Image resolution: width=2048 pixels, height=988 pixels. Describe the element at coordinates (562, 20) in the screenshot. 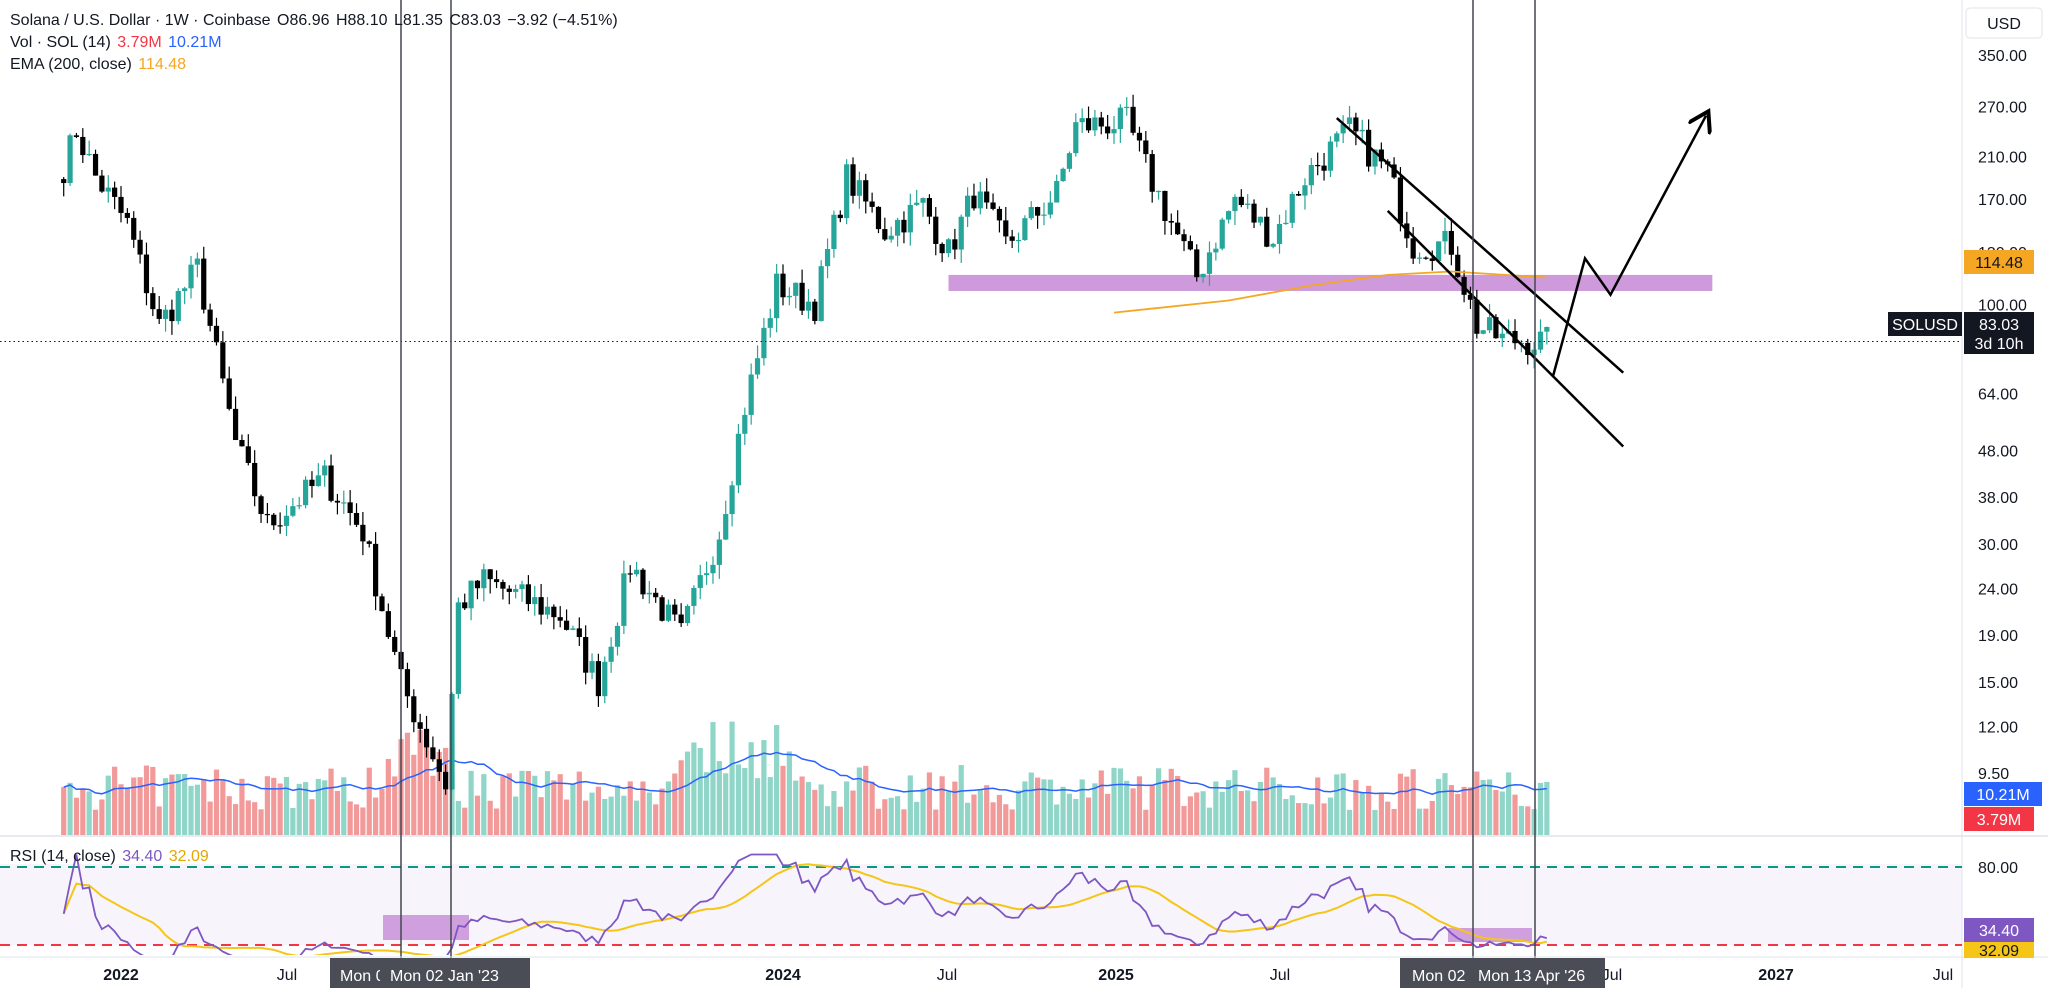

I see `ohlc-change: −3.92 (−4.51%)` at that location.